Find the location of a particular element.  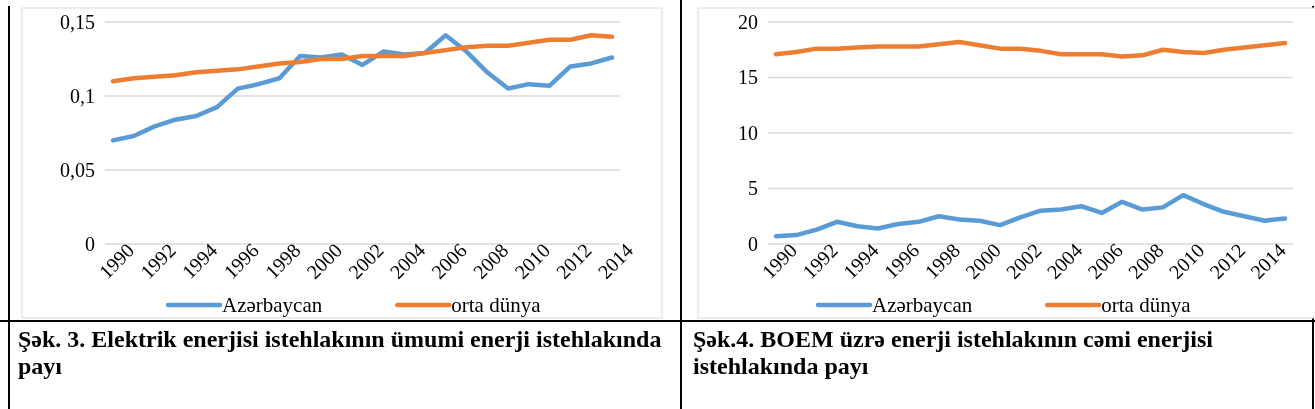

y-tick-label: 0,05 is located at coordinates (77, 169).